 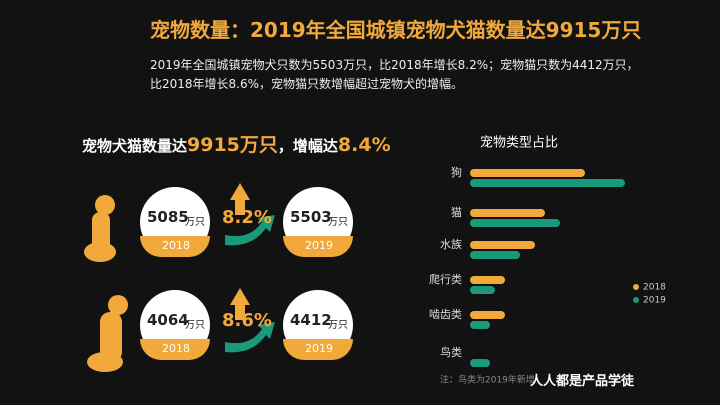 What do you see at coordinates (456, 212) in the screenshot?
I see `category-label: 猫` at bounding box center [456, 212].